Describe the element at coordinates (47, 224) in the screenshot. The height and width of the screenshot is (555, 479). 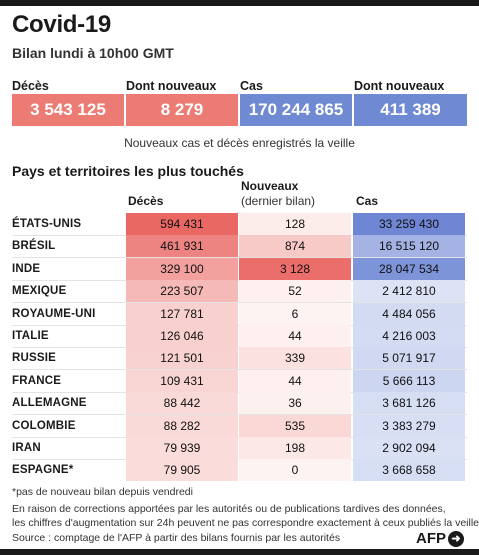
I see `row-label: ÉTATS-UNIS` at that location.